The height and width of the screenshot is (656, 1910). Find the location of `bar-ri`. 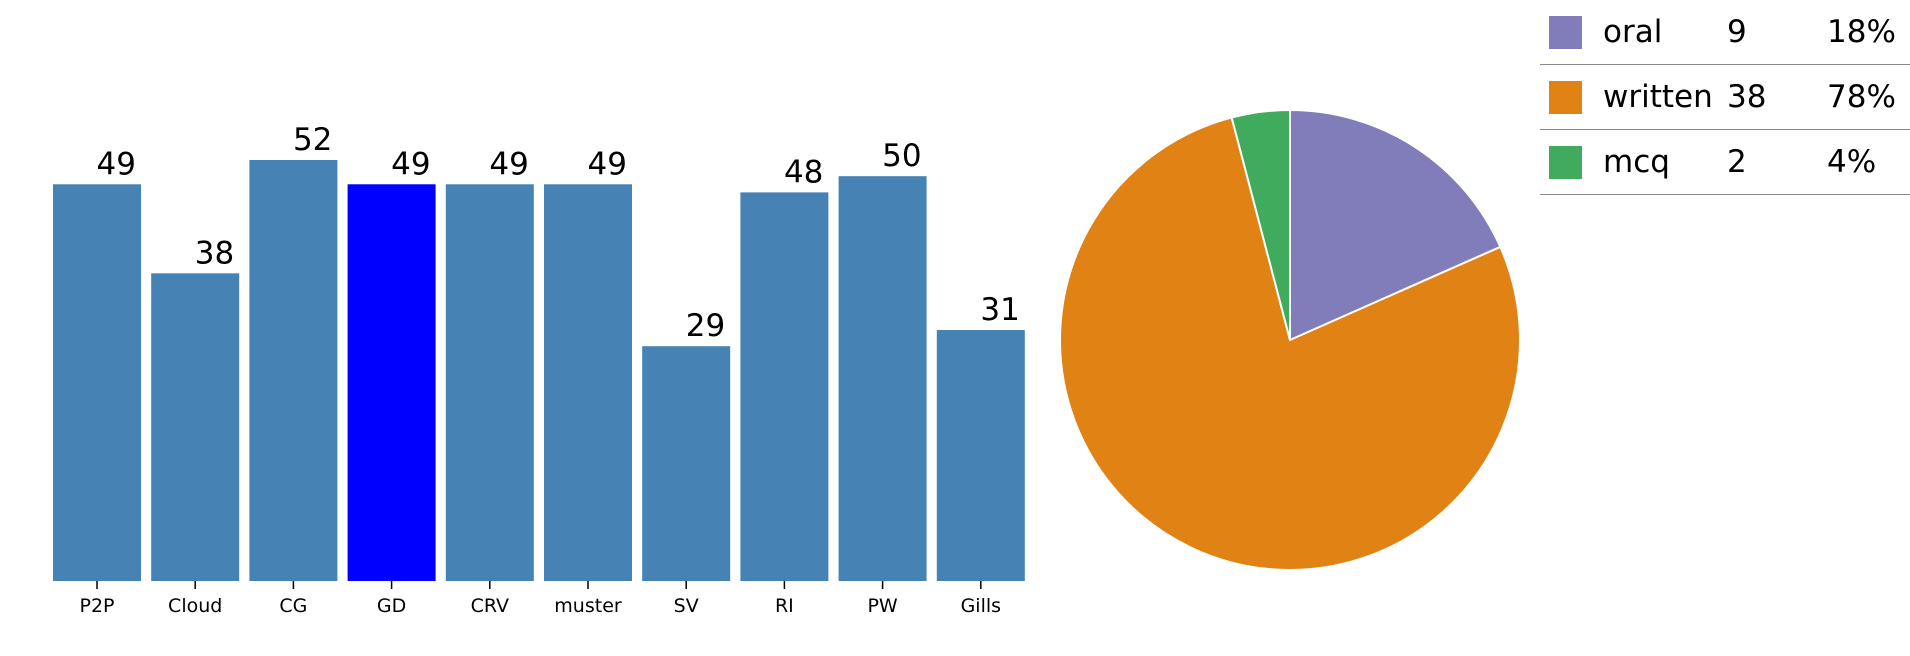

bar-ri is located at coordinates (784, 386).